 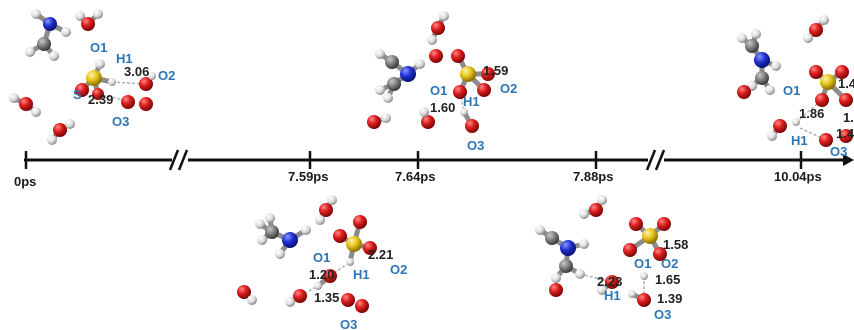 What do you see at coordinates (415, 176) in the screenshot?
I see `tick-label: 7.64ps` at bounding box center [415, 176].